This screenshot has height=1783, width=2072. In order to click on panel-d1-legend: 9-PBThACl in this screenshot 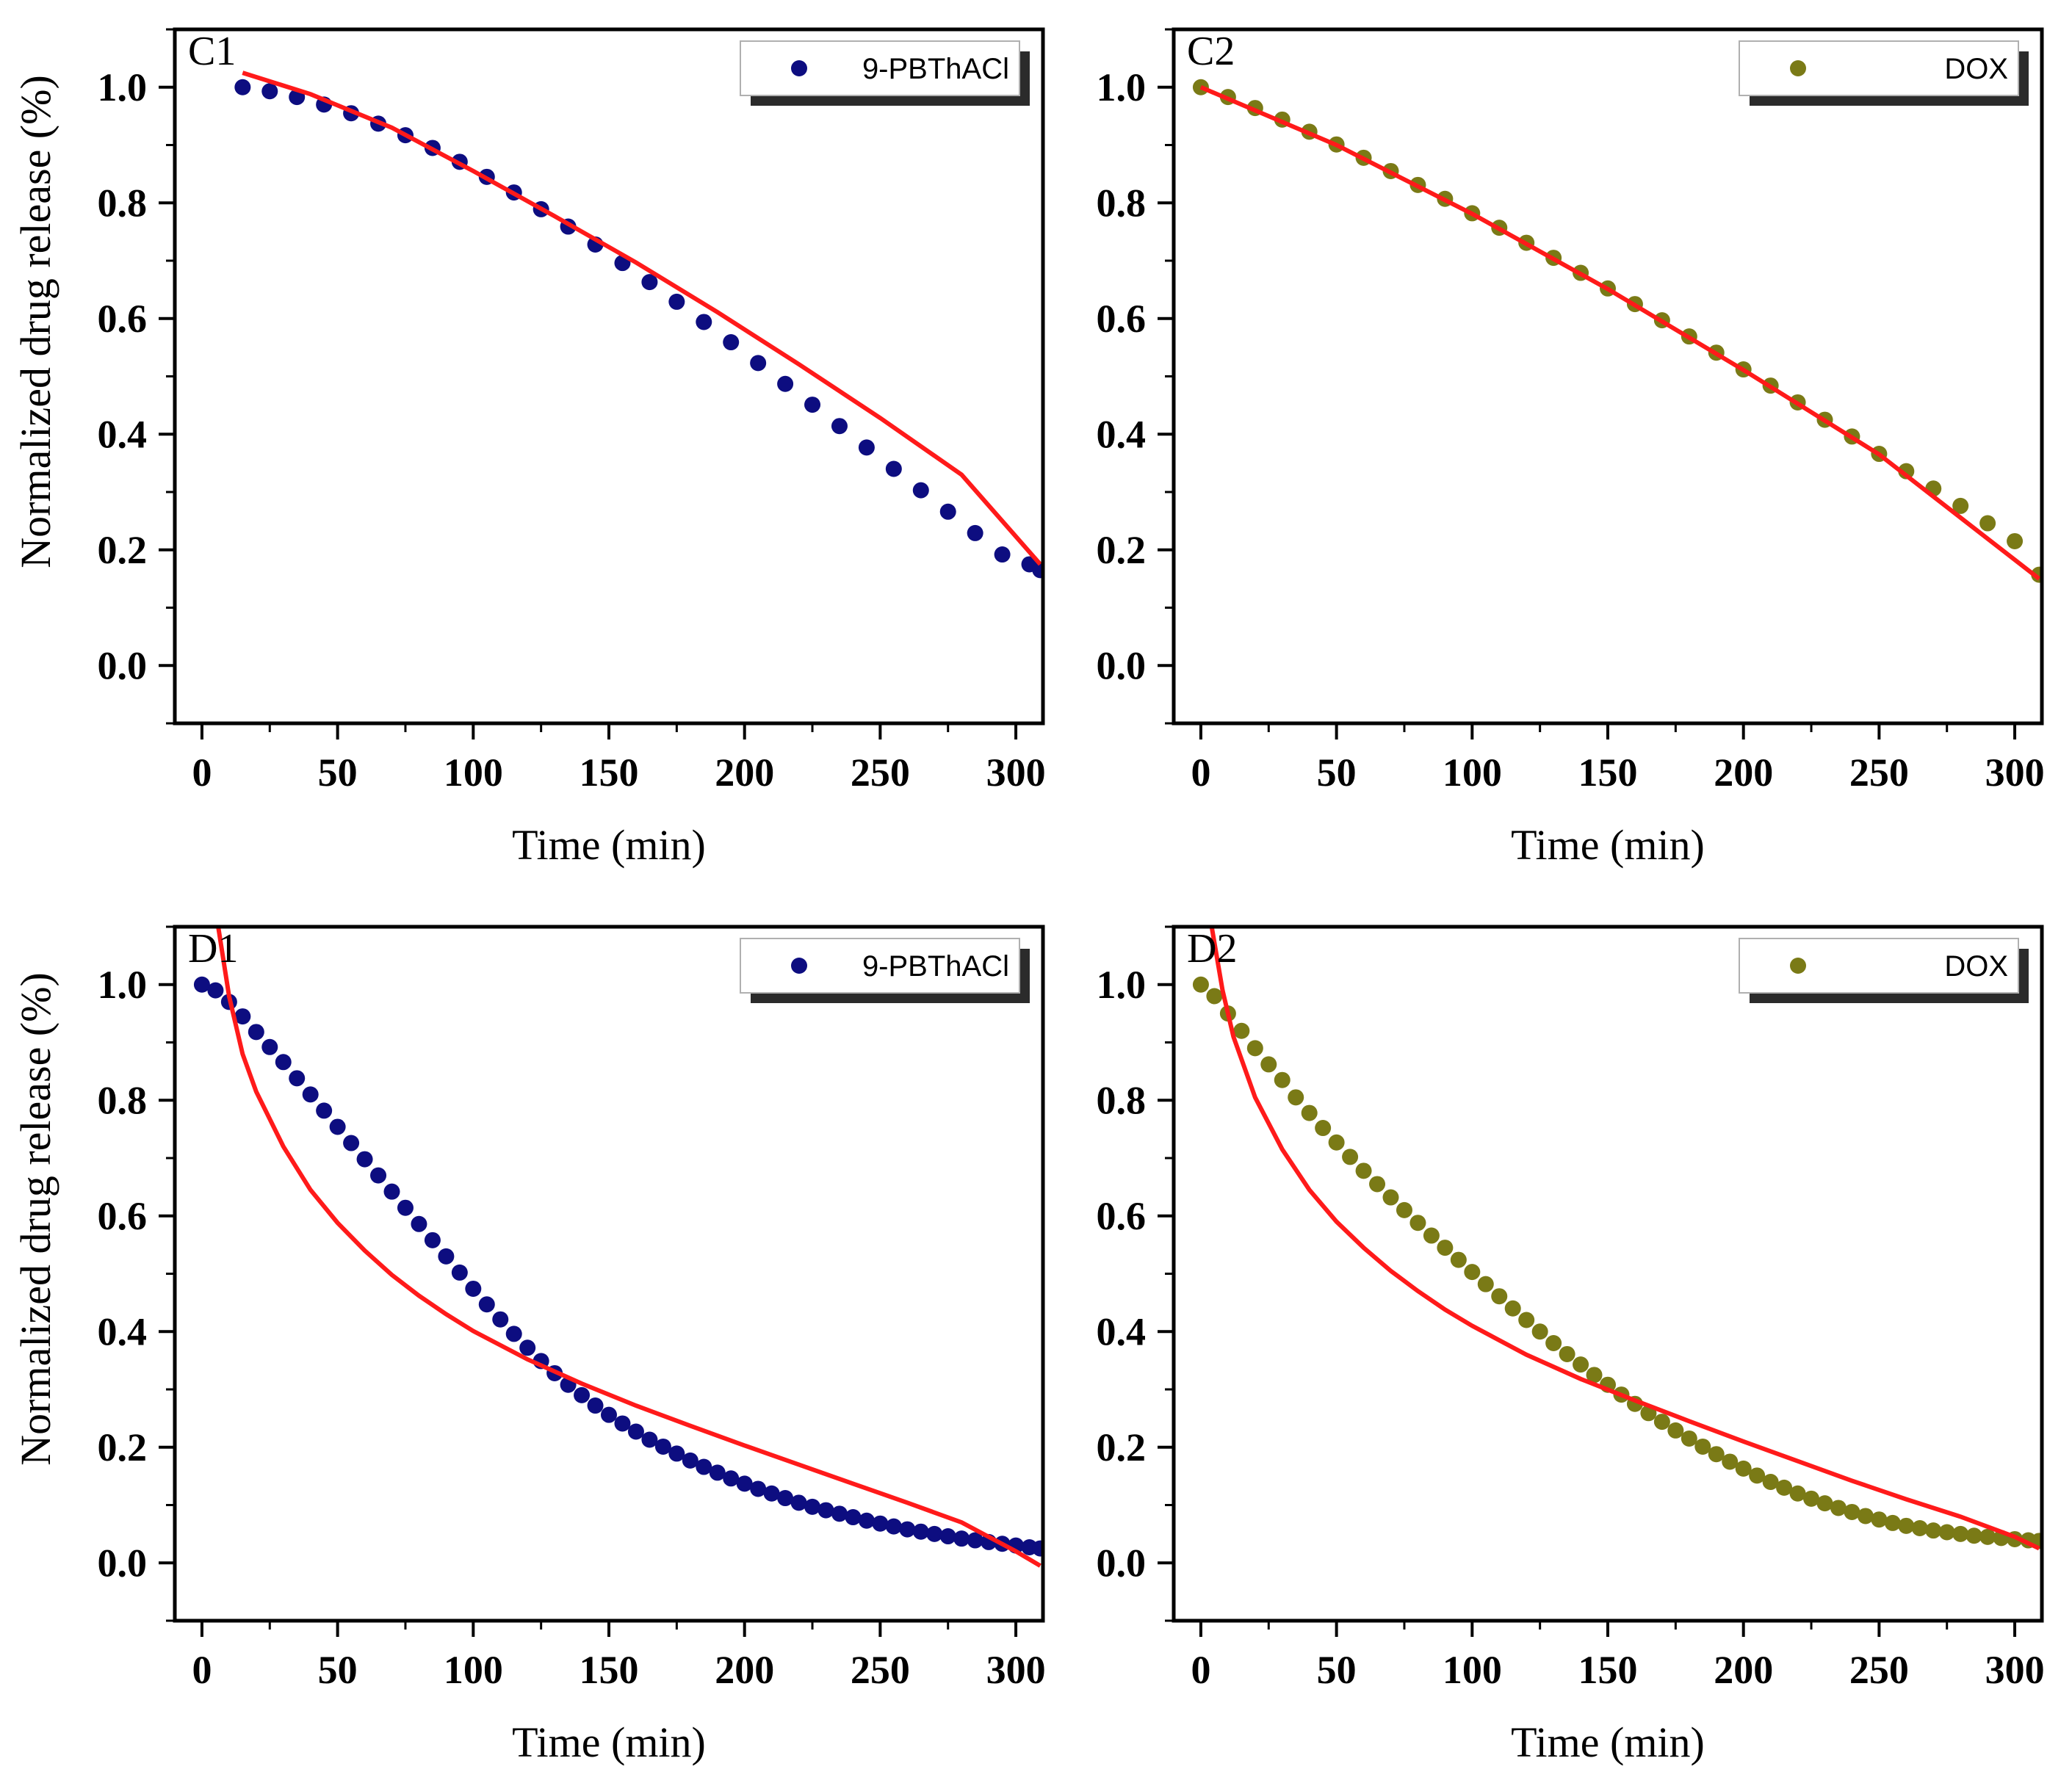, I will do `click(885, 970)`.